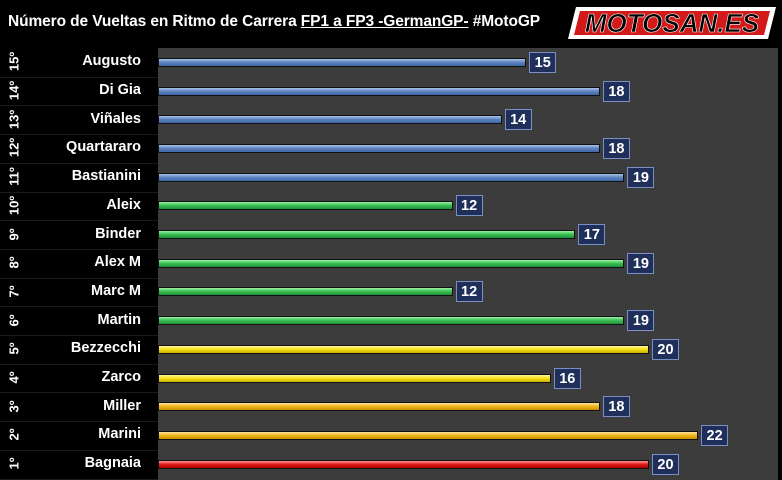  What do you see at coordinates (118, 233) in the screenshot?
I see `rider-label: Binder` at bounding box center [118, 233].